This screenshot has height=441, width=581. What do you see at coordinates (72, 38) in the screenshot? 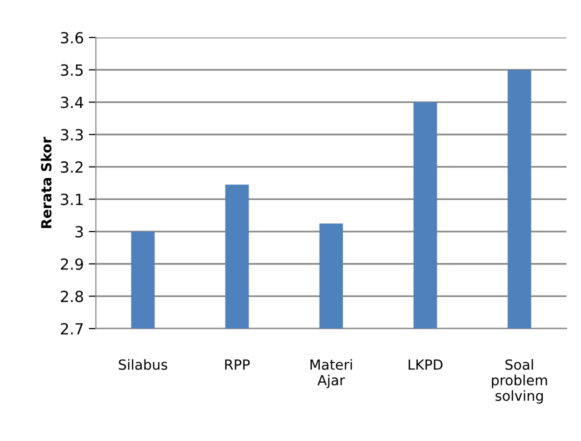
I see `y-tick-label: 3.6` at bounding box center [72, 38].